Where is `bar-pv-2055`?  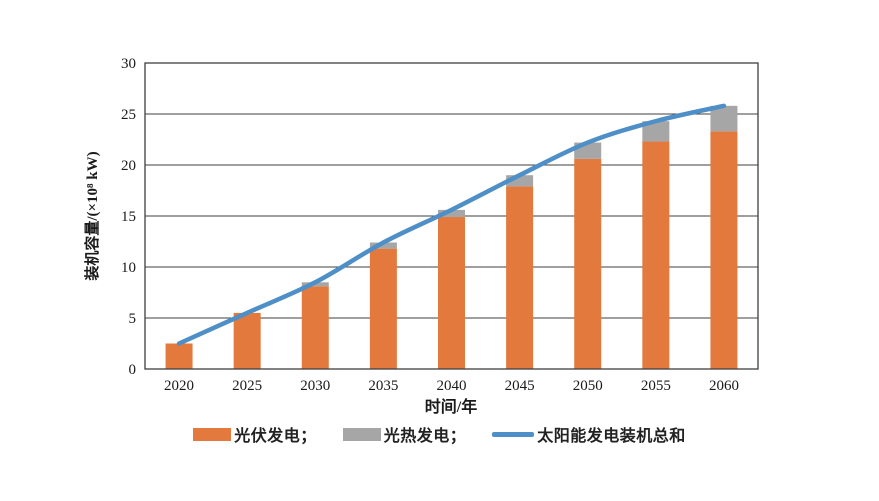 bar-pv-2055 is located at coordinates (656, 255).